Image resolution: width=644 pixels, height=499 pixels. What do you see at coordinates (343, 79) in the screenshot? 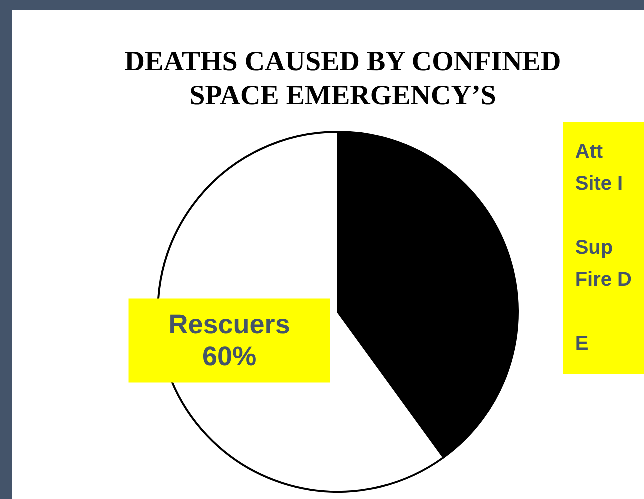
I see `chart-title: DEATHS CAUSED BY CONFINED SPACE EMERGENCY’S` at bounding box center [343, 79].